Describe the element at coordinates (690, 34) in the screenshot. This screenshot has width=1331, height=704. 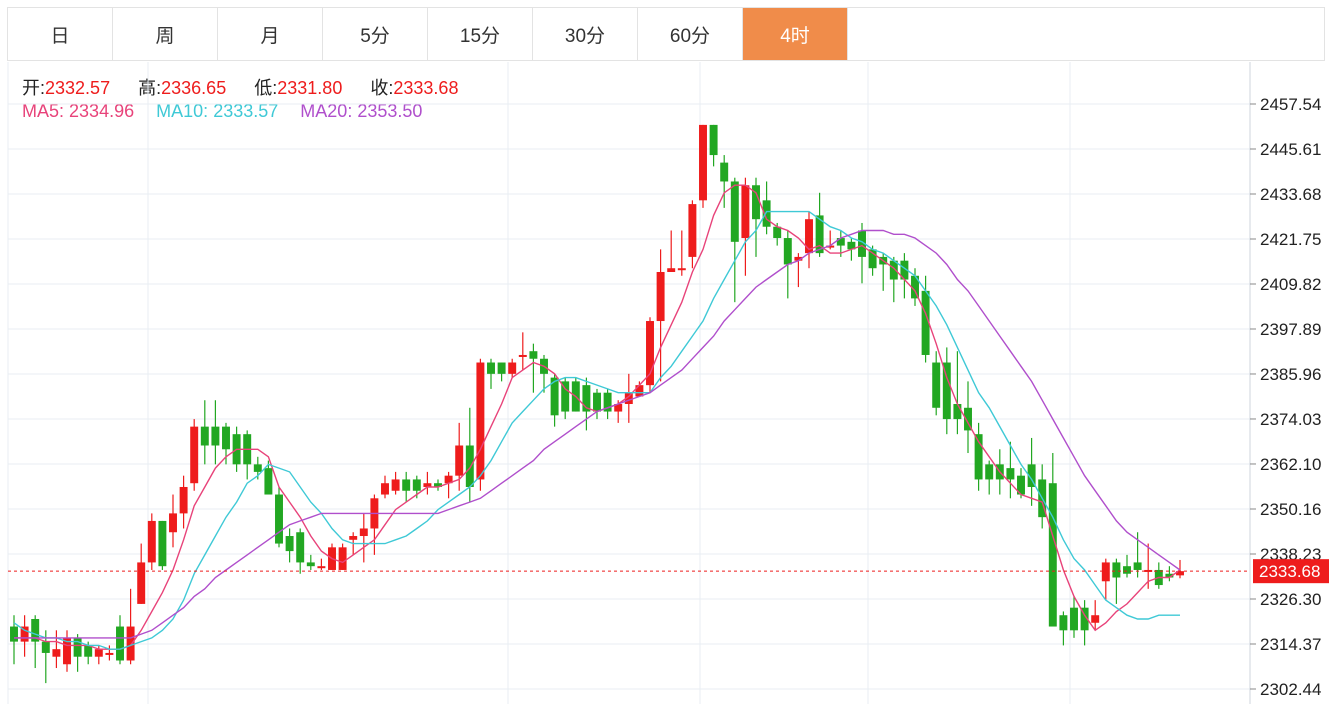
I see `tab-6: 60分` at that location.